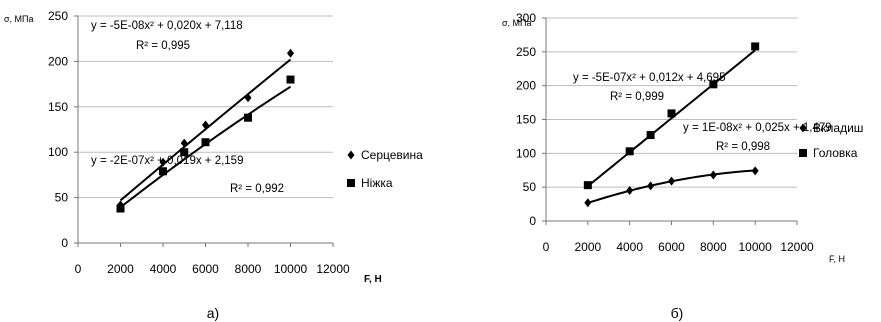 The width and height of the screenshot is (881, 322). What do you see at coordinates (649, 78) in the screenshot?
I see `trendline-equation: y = -5E-07x² + 0,012x + 4,695` at bounding box center [649, 78].